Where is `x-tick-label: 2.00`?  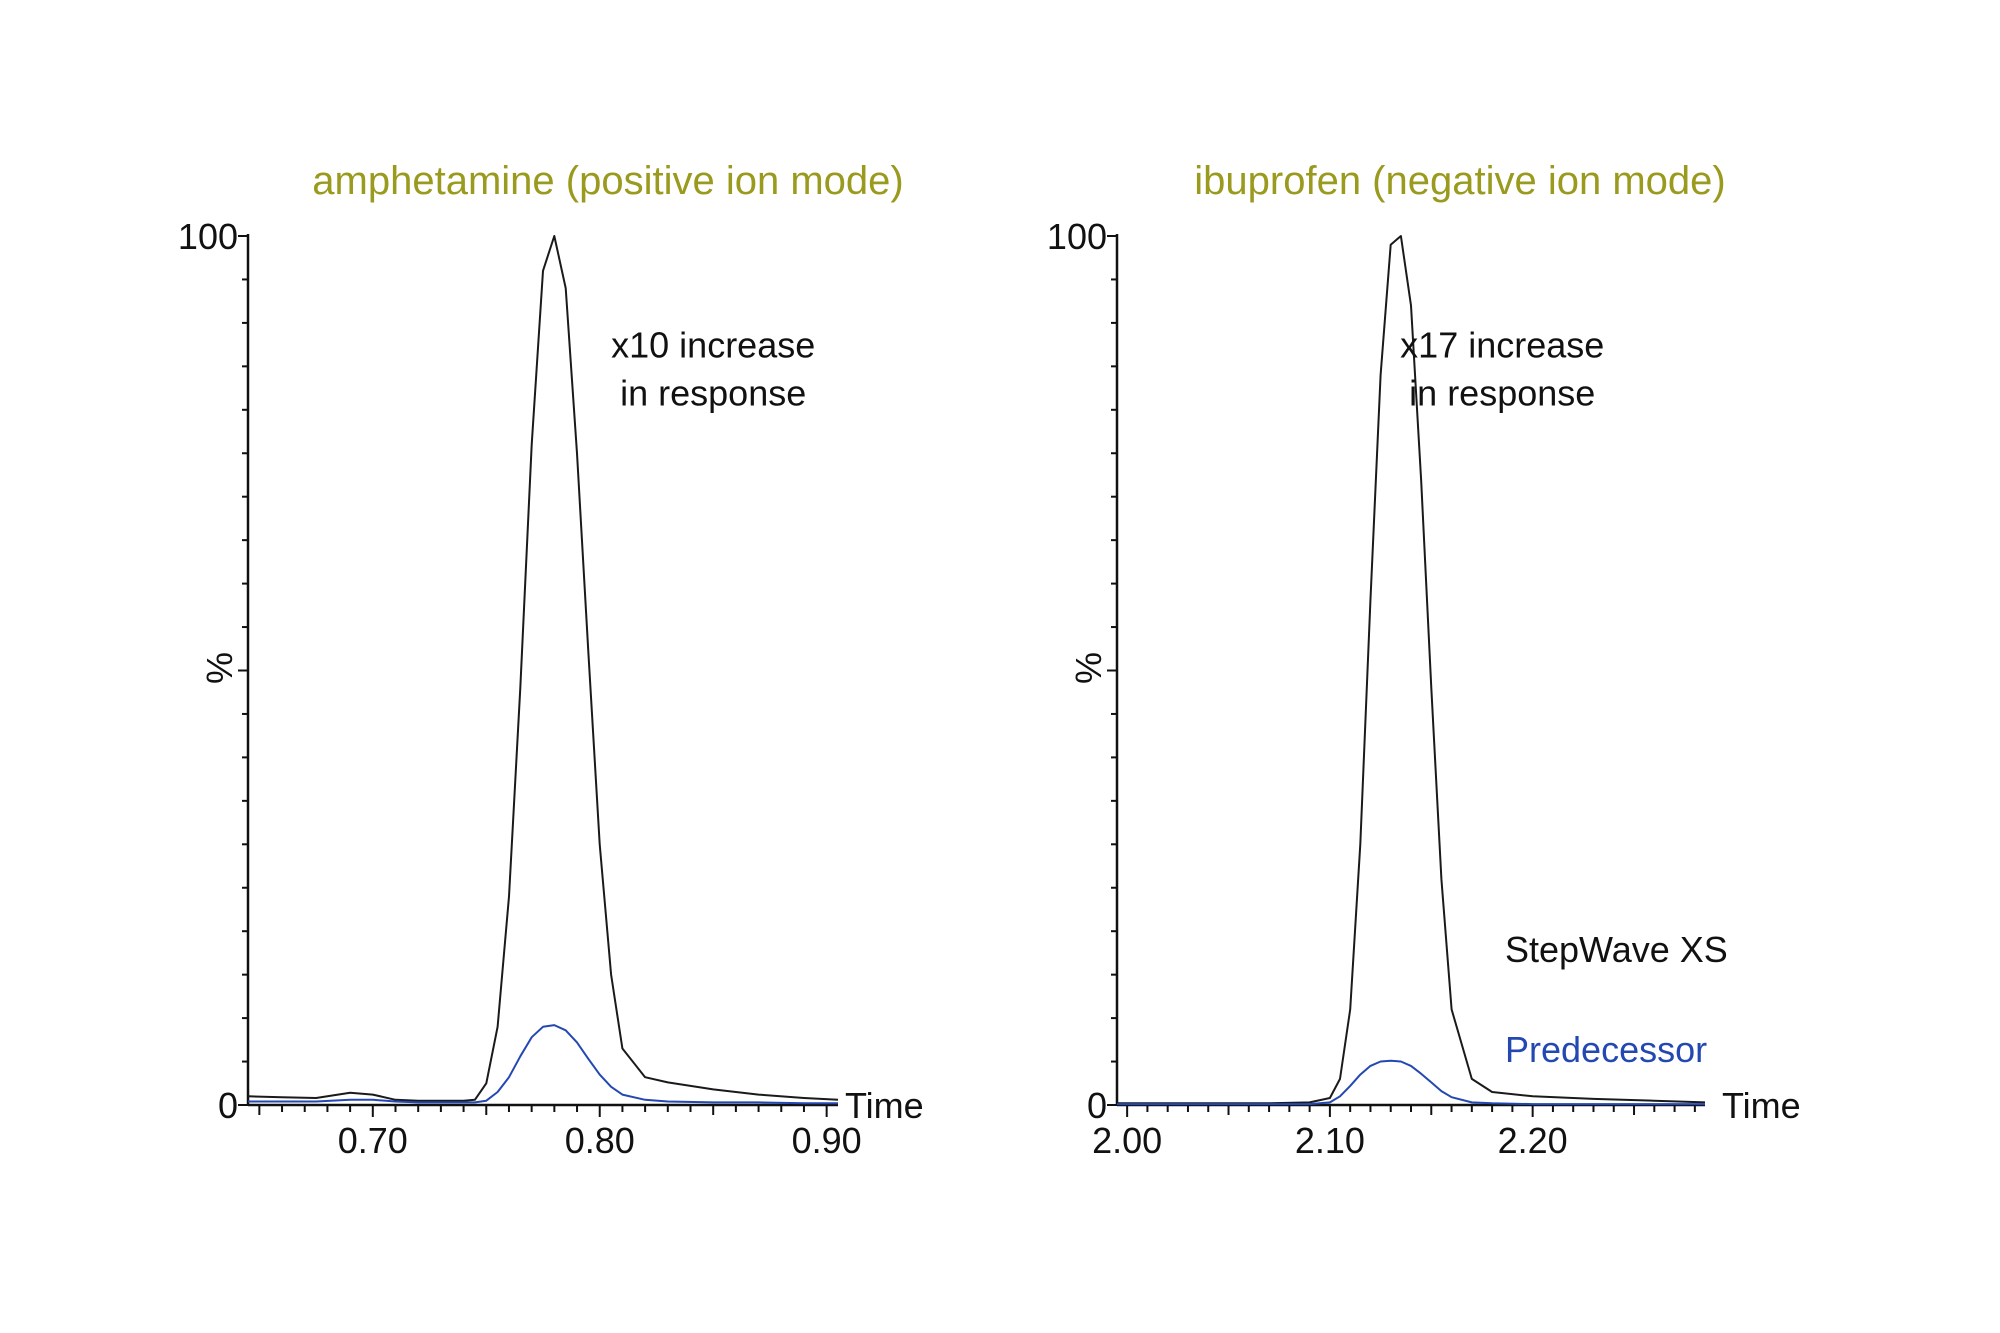 x-tick-label: 2.00 is located at coordinates (1127, 1140).